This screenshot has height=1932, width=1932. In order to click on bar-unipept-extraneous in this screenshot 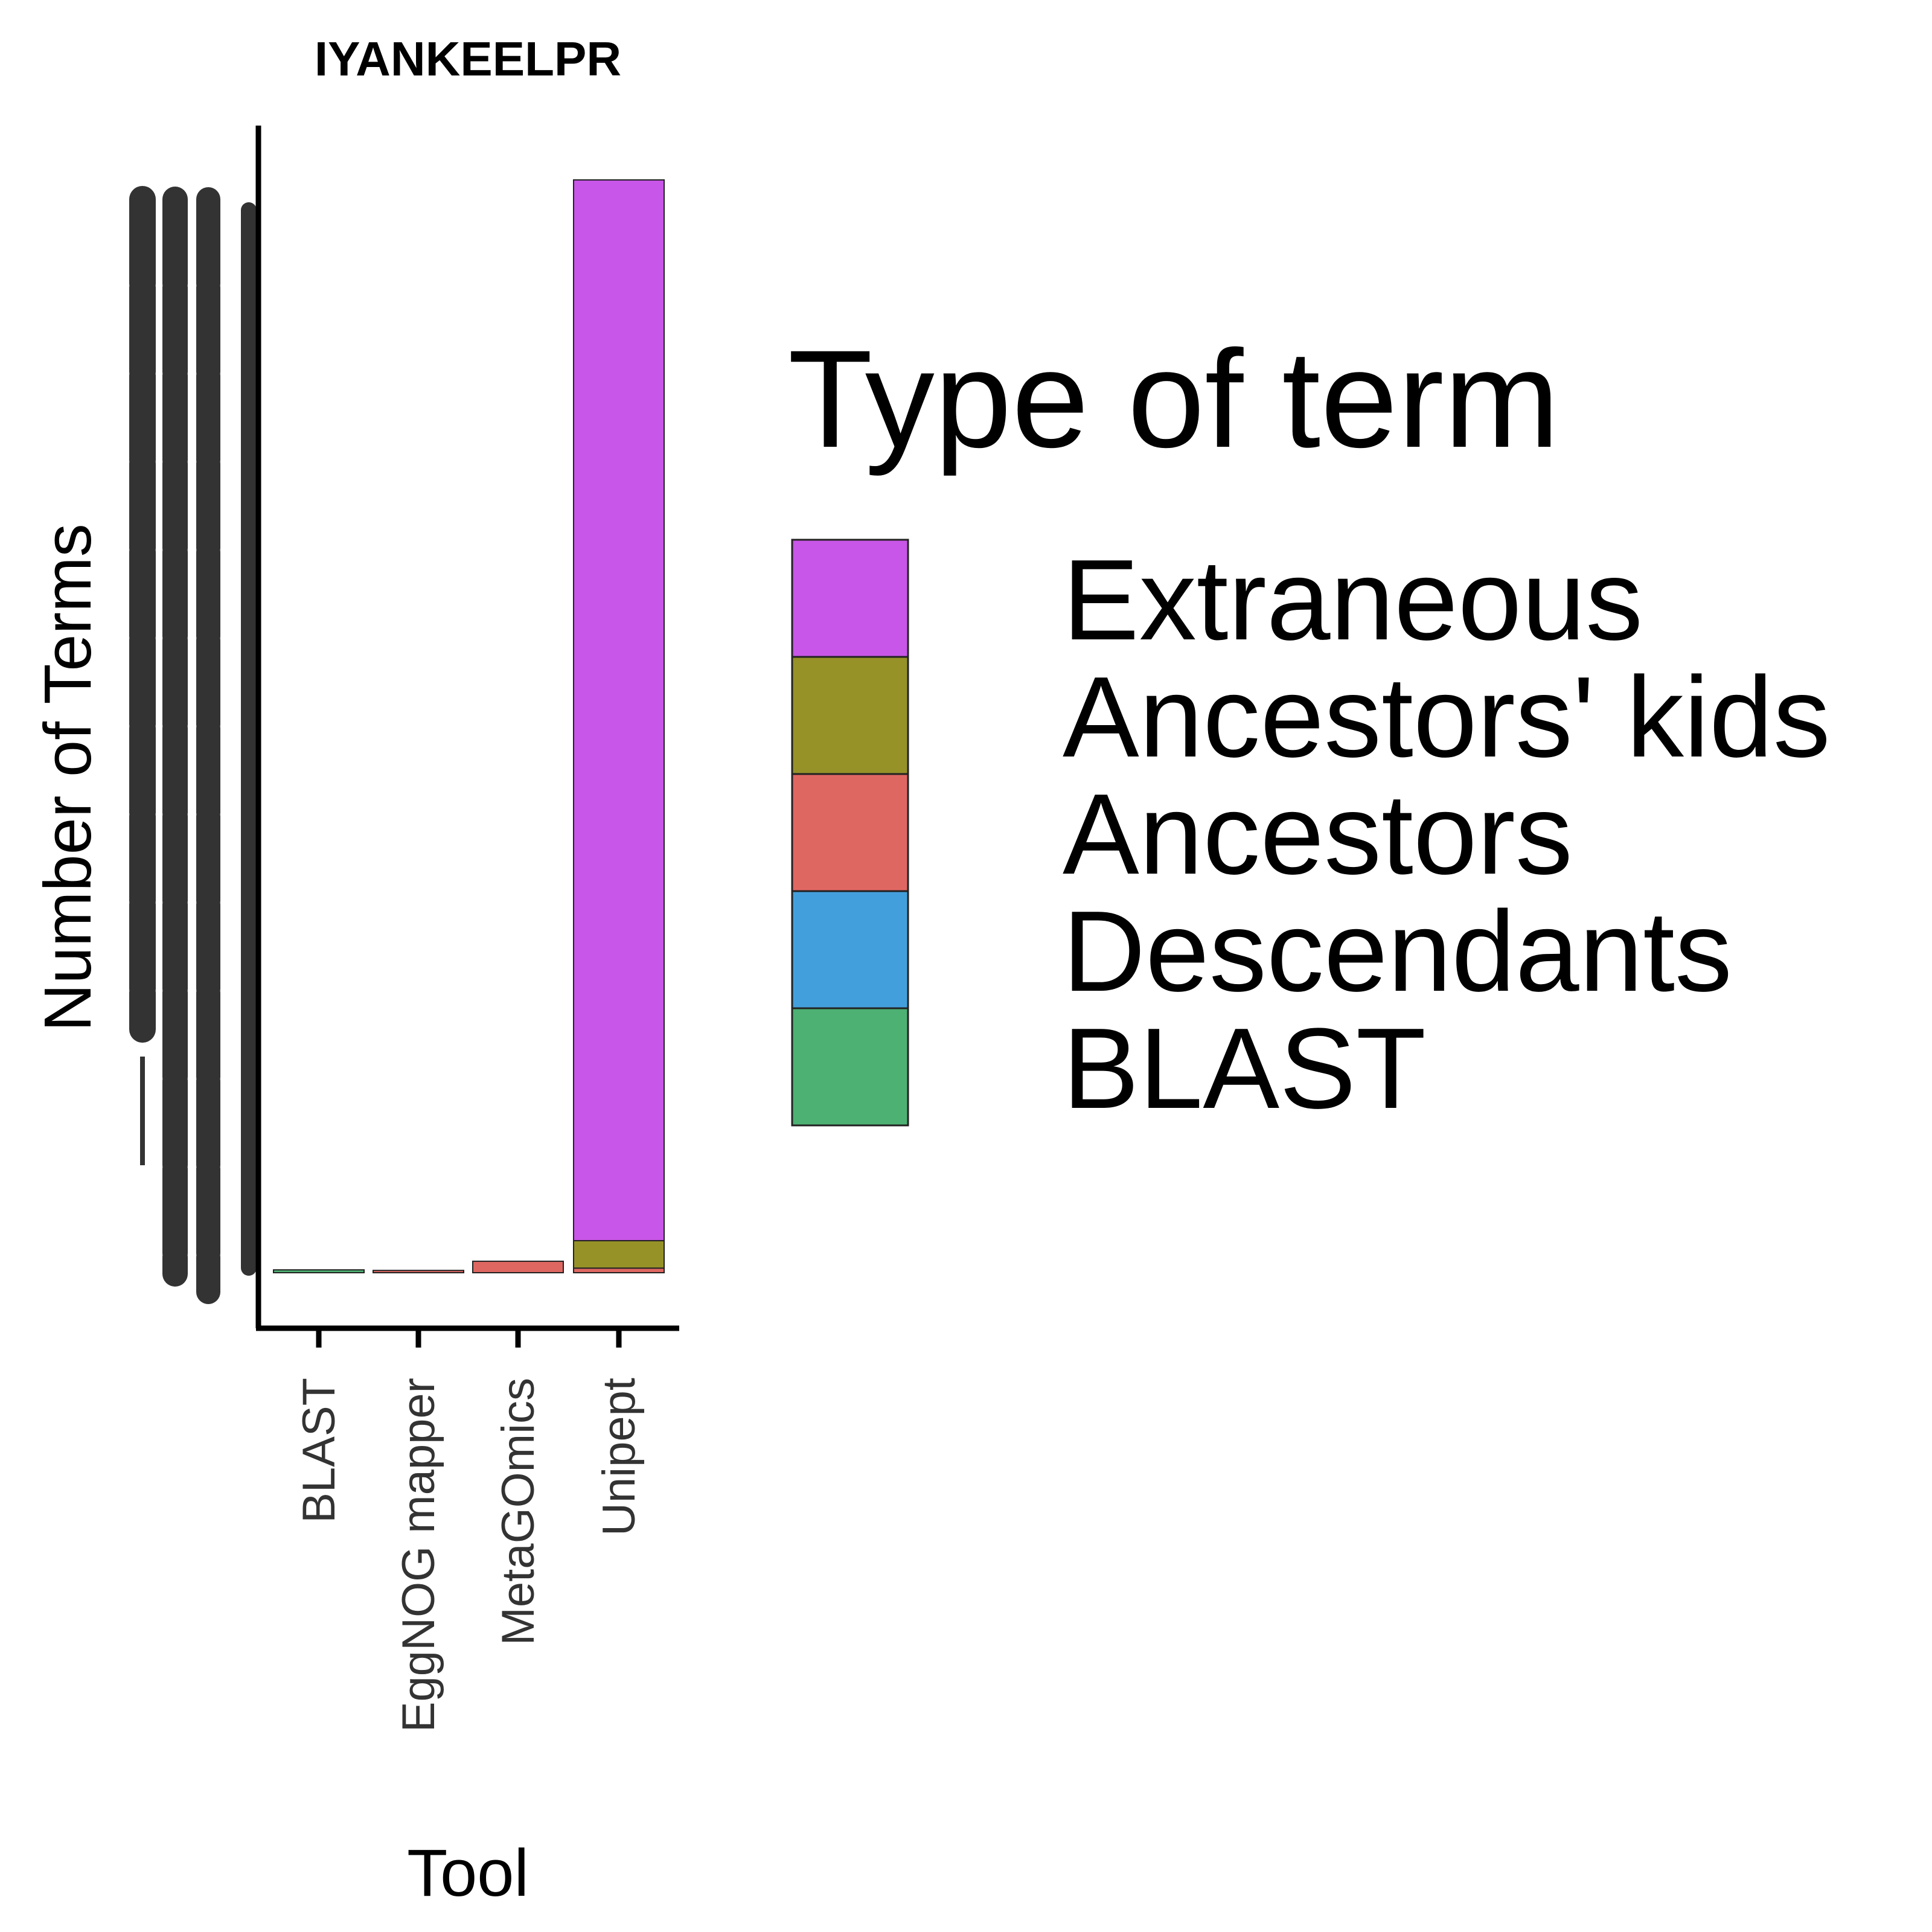, I will do `click(619, 710)`.